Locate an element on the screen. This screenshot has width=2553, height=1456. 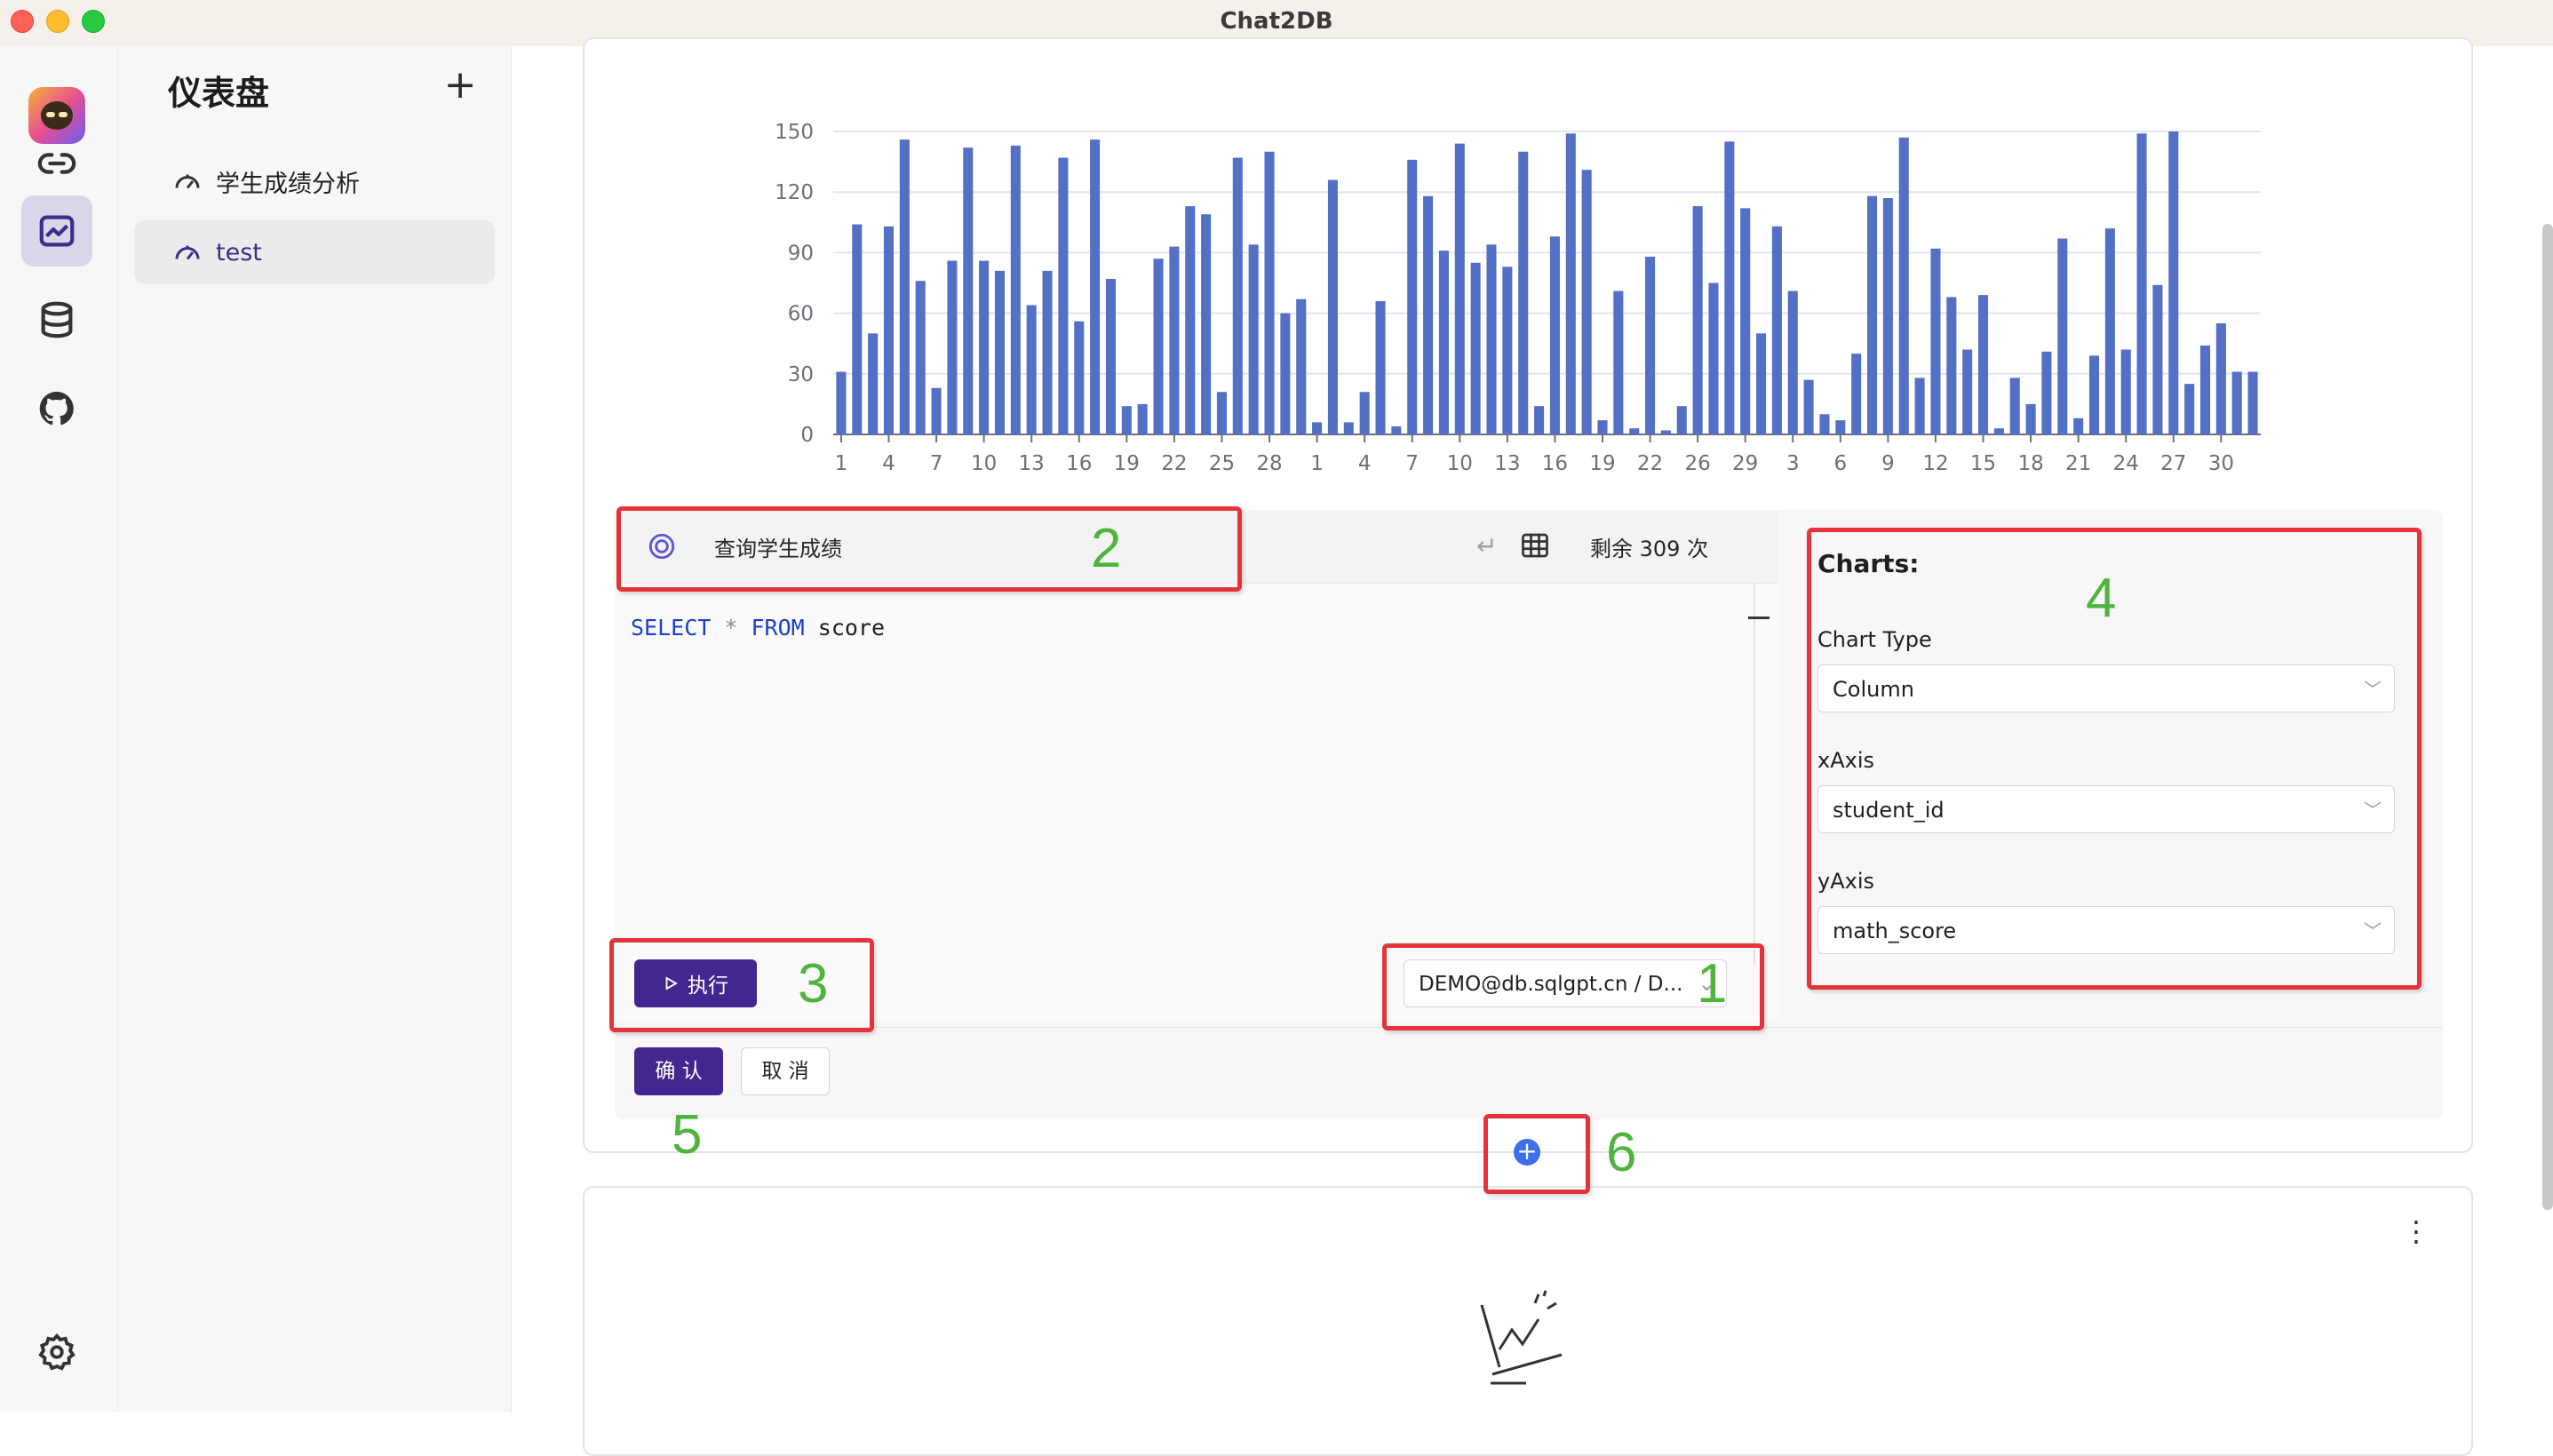
data-source-select: DEMO@db.sqlgpt.cn / D... ⌄ is located at coordinates (1566, 983).